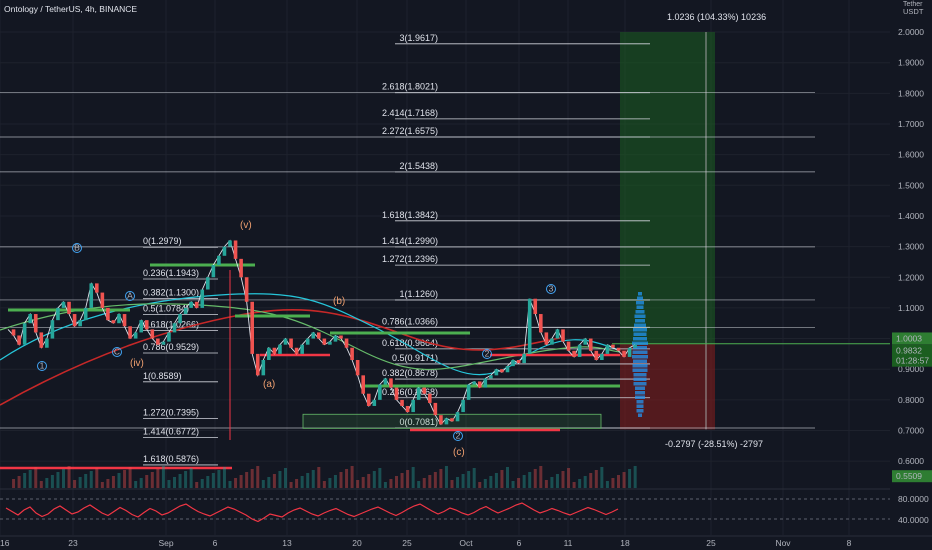  What do you see at coordinates (911, 275) in the screenshot?
I see `axis-background` at bounding box center [911, 275].